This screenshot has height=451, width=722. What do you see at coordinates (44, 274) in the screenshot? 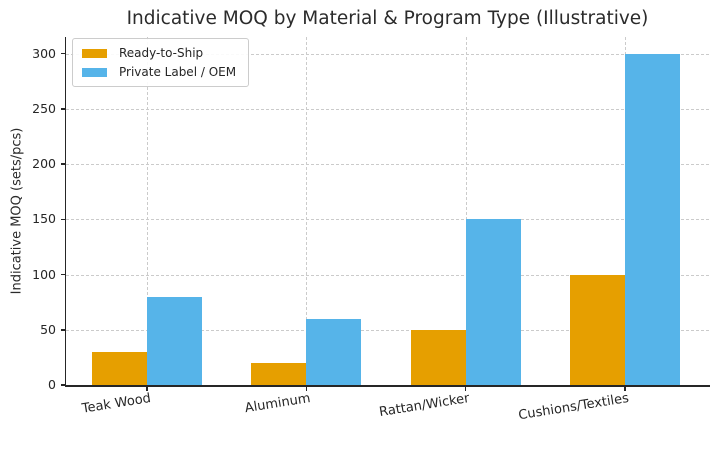
I see `y-tick-label-100: 100` at bounding box center [44, 274].